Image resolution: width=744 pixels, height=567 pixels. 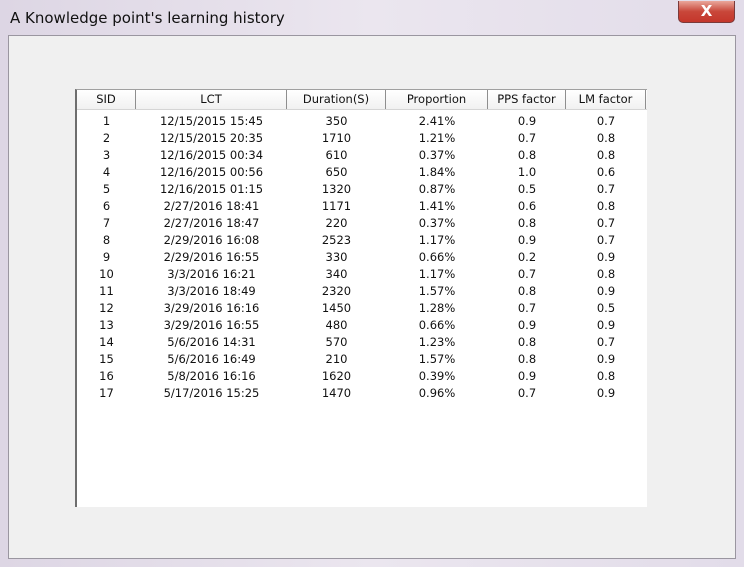 I want to click on table-cell: 0.87%, so click(x=437, y=189).